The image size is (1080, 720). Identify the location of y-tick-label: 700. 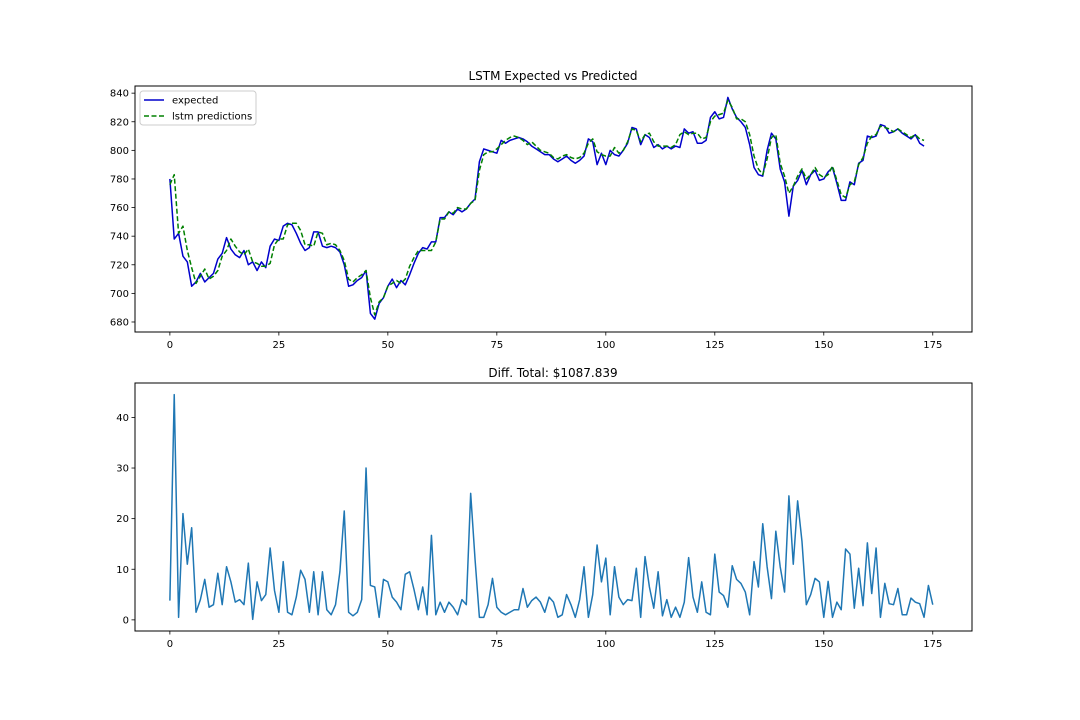
(119, 294).